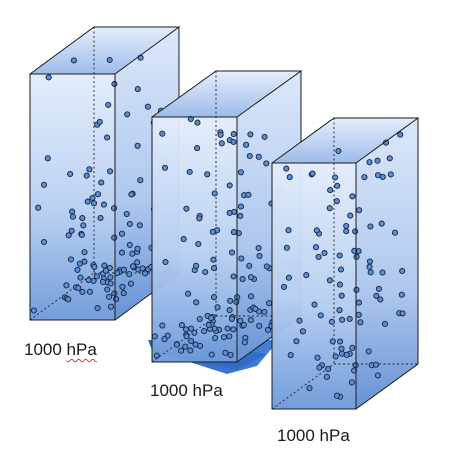 This screenshot has width=472, height=451. What do you see at coordinates (186, 390) in the screenshot?
I see `pressure-label-column-2: 1000 hPa` at bounding box center [186, 390].